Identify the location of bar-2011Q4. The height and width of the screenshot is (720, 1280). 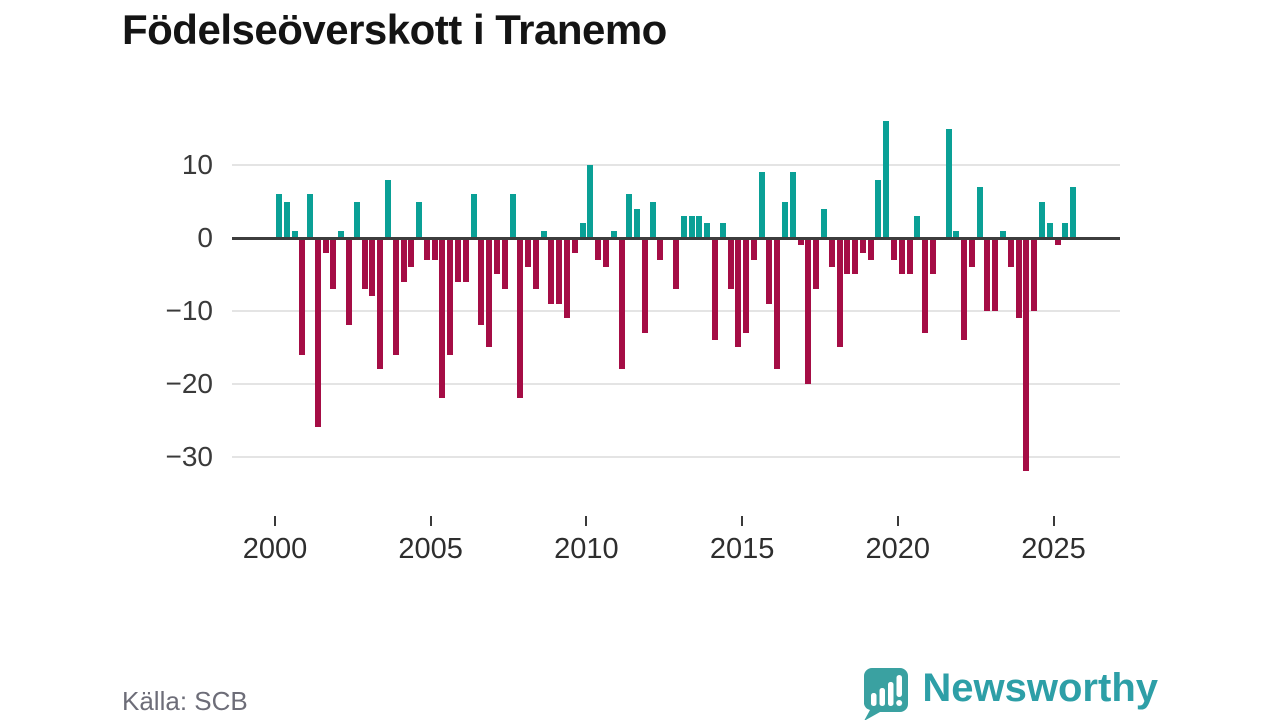
(645, 285).